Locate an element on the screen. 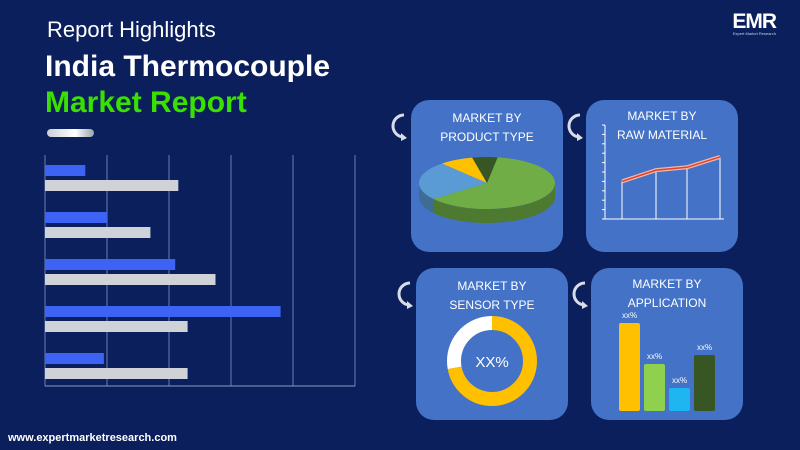  logo-text: EMR is located at coordinates (754, 21).